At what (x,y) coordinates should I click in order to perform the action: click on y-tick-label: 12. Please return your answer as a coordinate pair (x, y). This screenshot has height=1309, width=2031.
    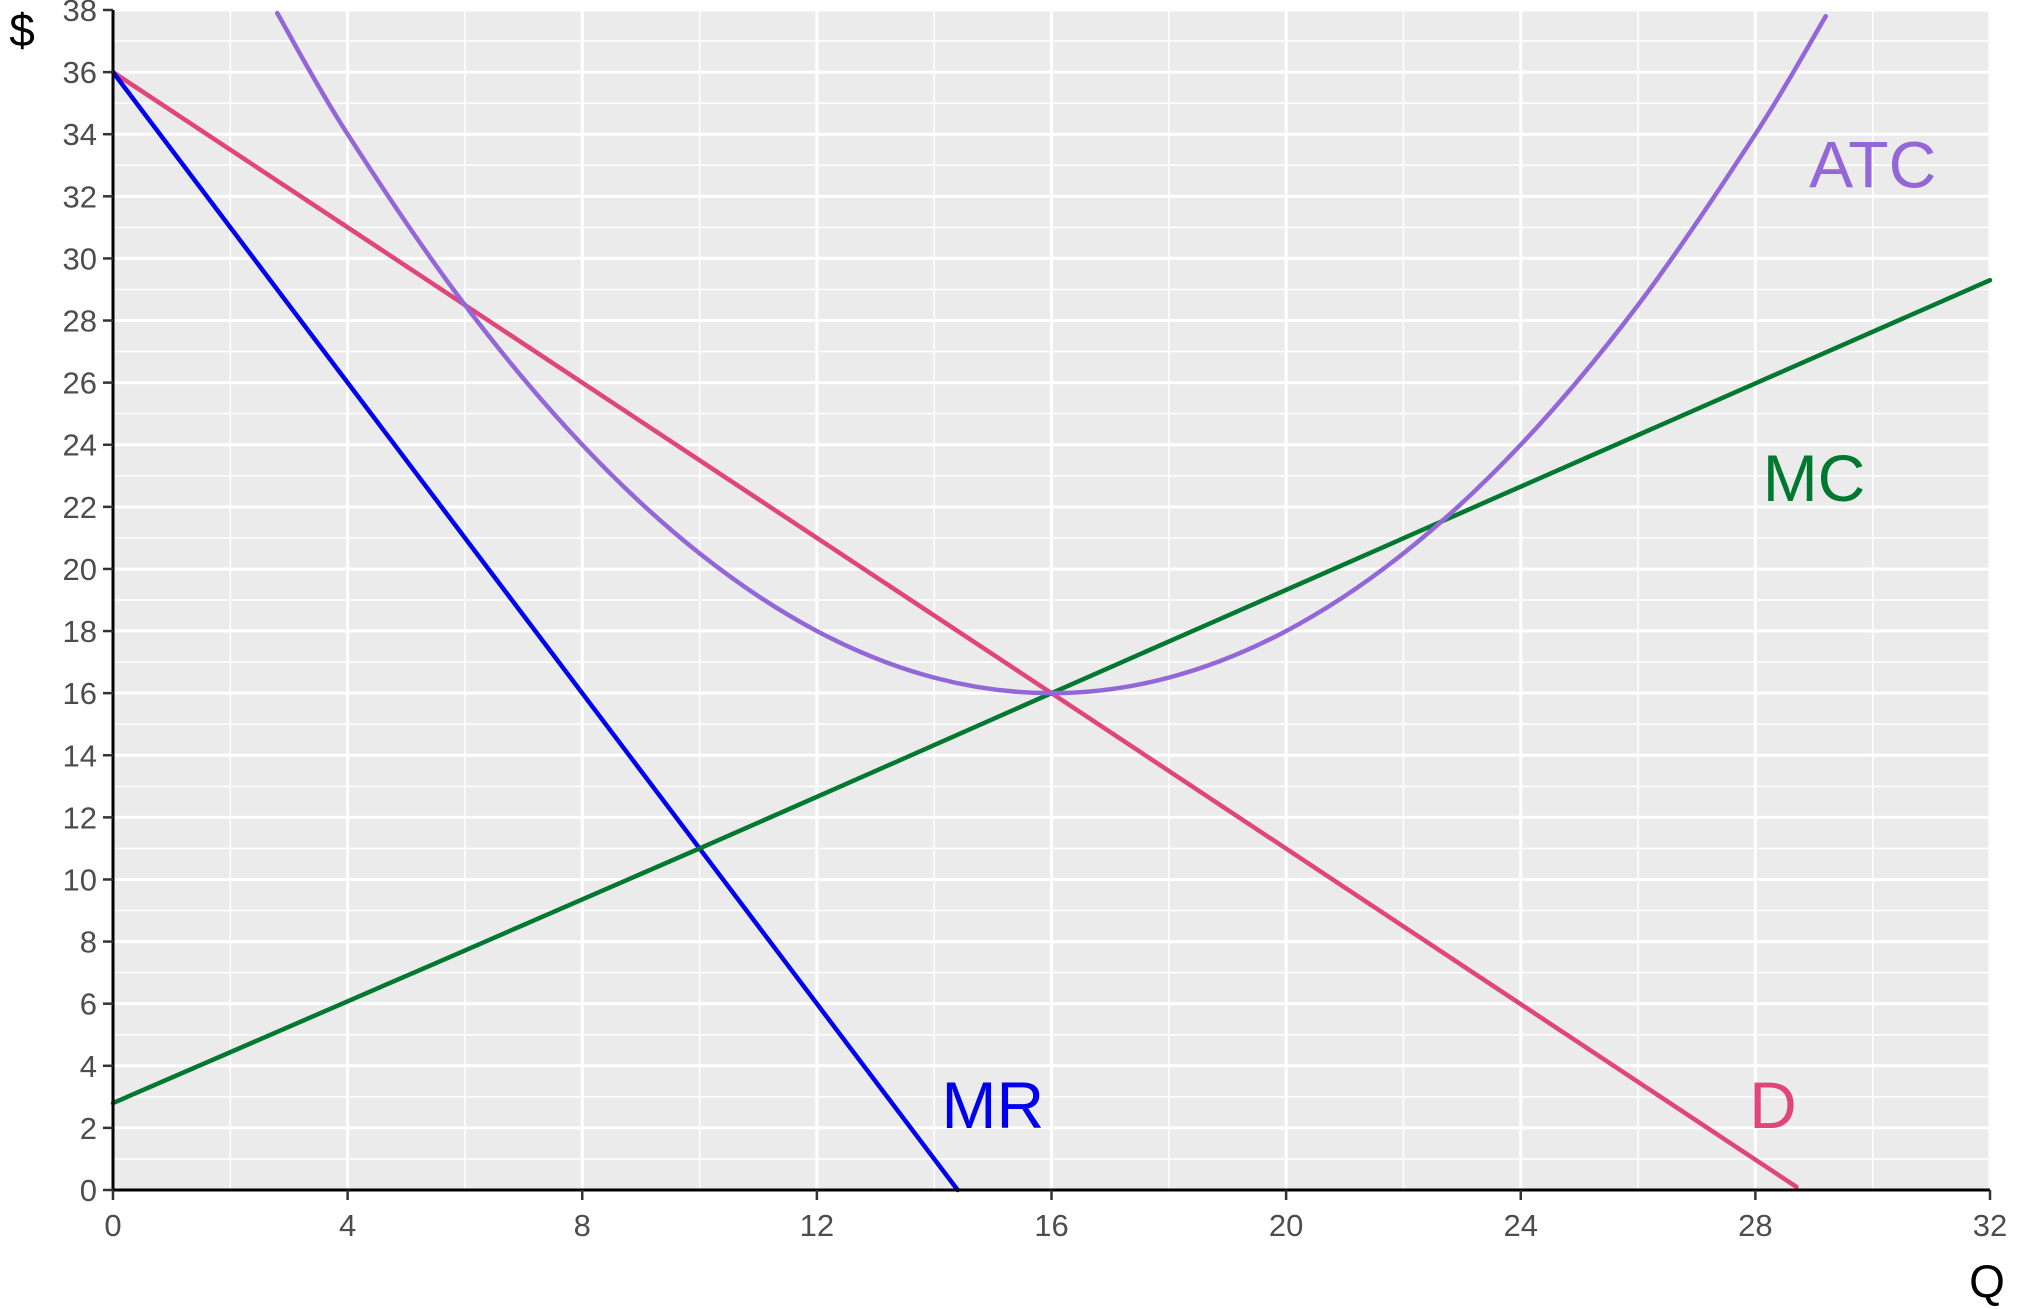
    Looking at the image, I should click on (80, 817).